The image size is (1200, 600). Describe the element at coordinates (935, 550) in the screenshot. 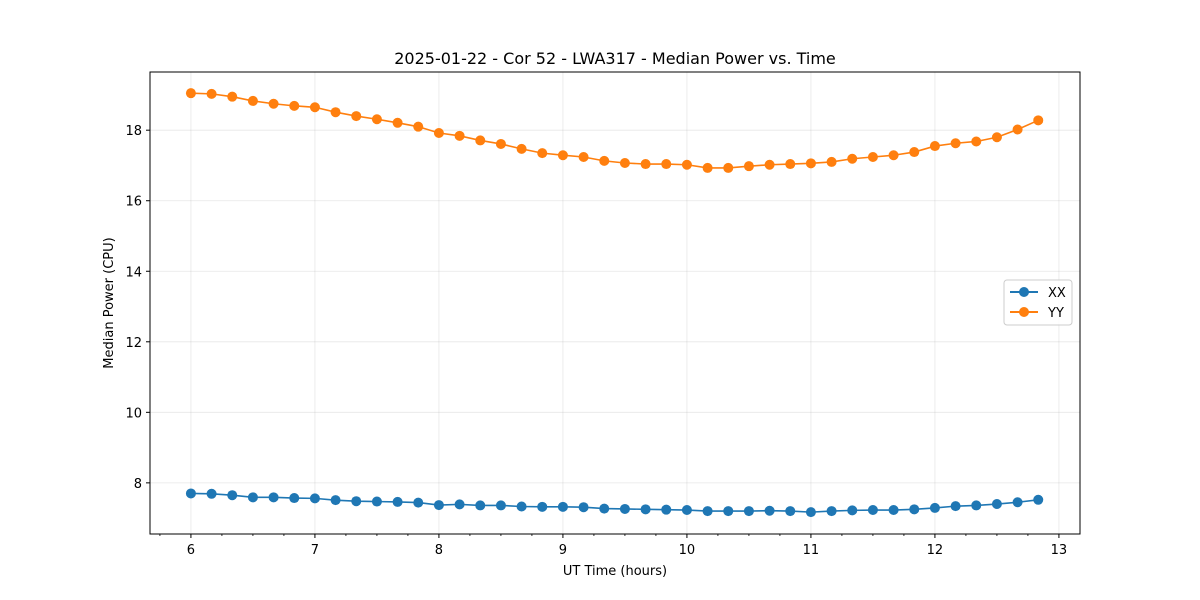

I see `x-tick-label: 12` at that location.